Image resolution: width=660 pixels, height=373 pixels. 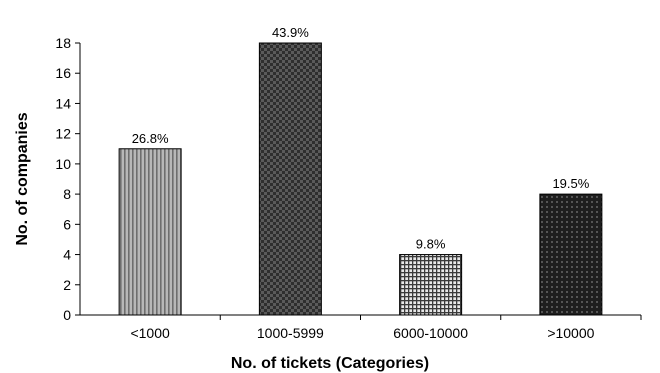 What do you see at coordinates (290, 333) in the screenshot?
I see `x-tick-label: 1000-5999` at bounding box center [290, 333].